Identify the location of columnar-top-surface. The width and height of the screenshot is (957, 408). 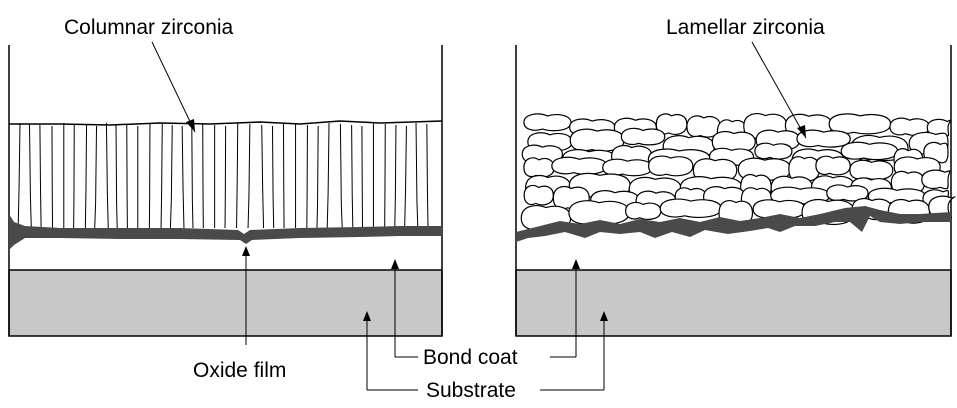
(226, 123).